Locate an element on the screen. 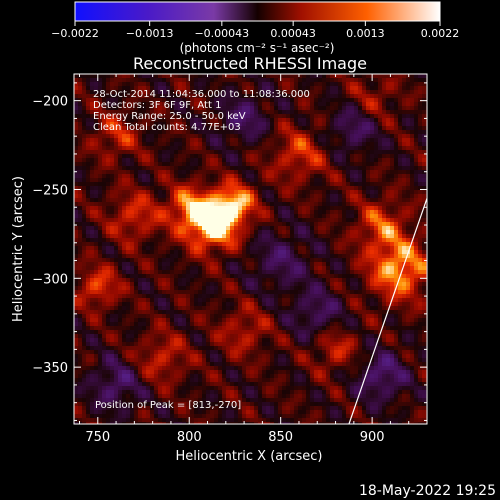 This screenshot has width=500, height=500. colorbar-tick-label: −0.0022 is located at coordinates (75, 33).